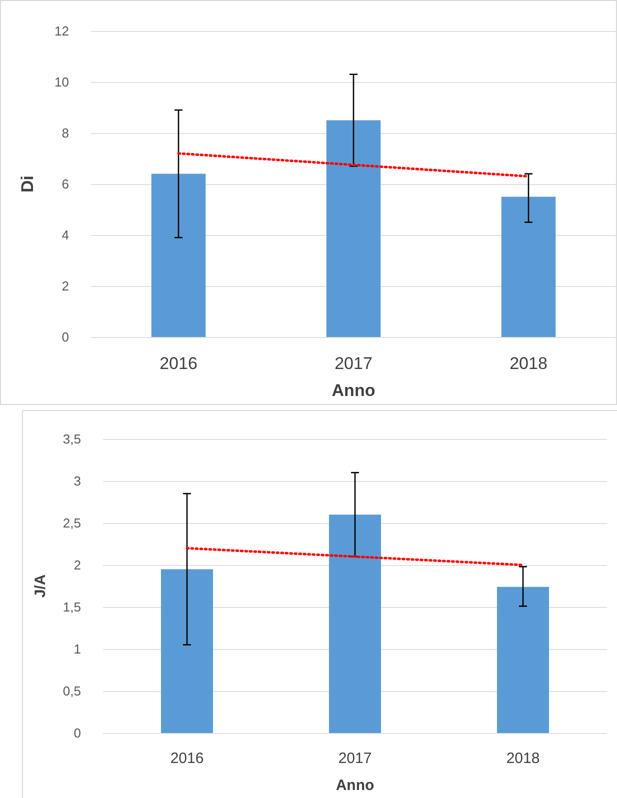 The image size is (617, 798). Describe the element at coordinates (77, 649) in the screenshot. I see `y-tick-label: 1` at that location.